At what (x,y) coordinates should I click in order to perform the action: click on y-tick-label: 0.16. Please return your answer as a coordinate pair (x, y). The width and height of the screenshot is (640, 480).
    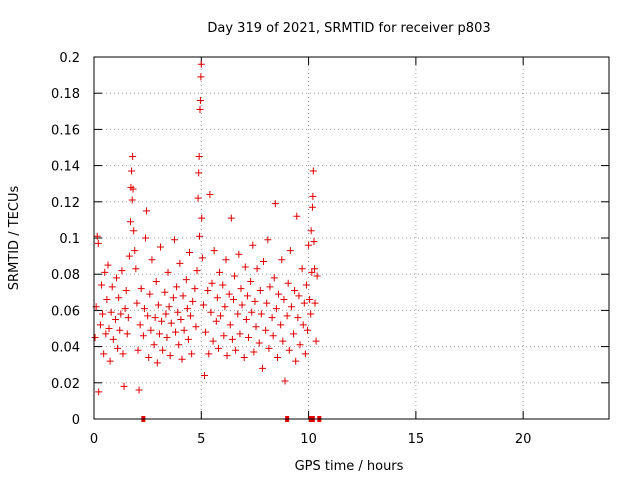
    Looking at the image, I should click on (65, 130).